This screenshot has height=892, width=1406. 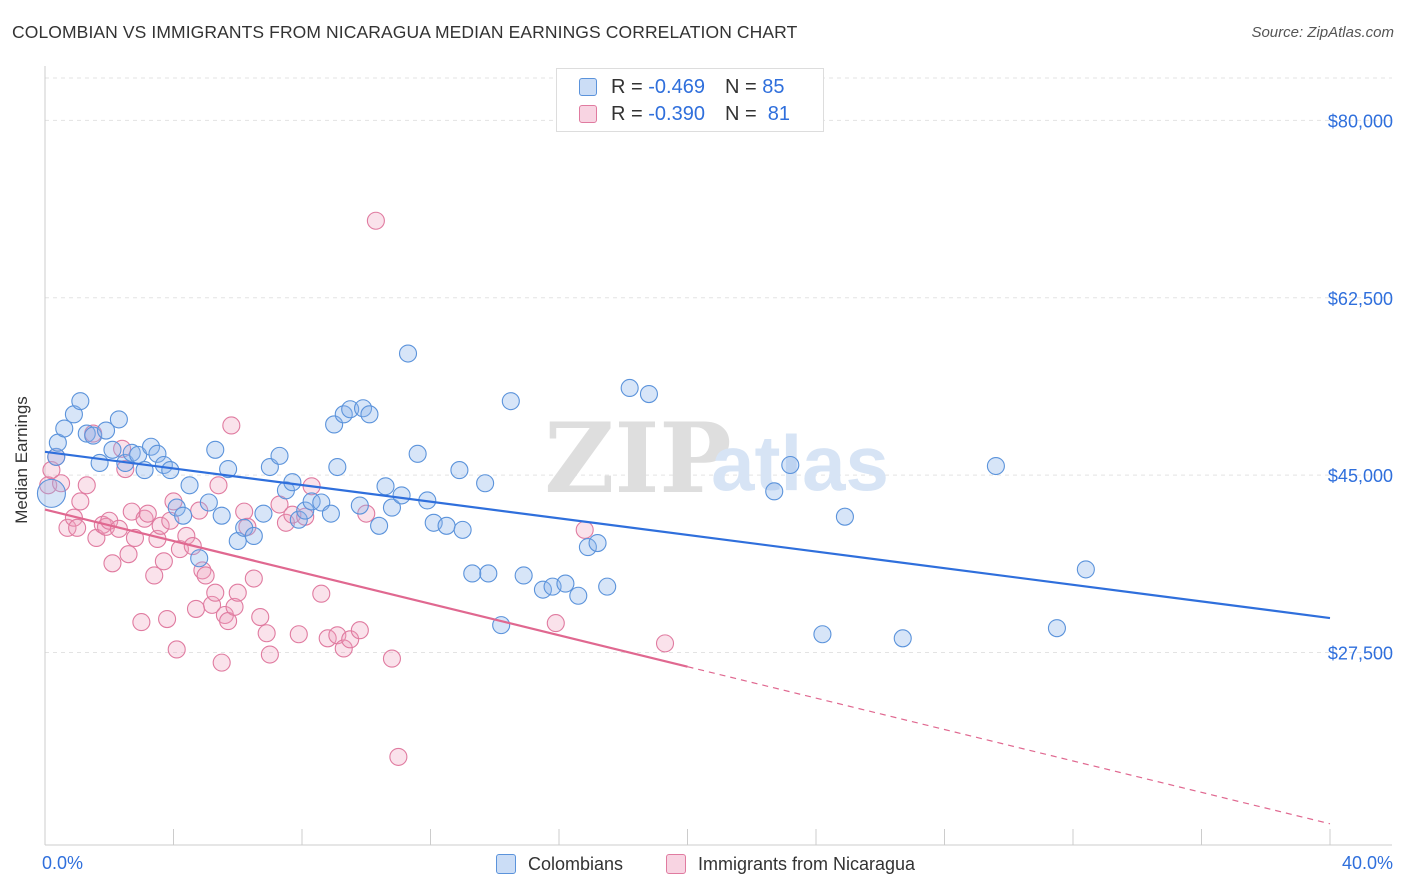 What do you see at coordinates (1322, 32) in the screenshot?
I see `source-label: Source: ZipAtlas.com` at bounding box center [1322, 32].